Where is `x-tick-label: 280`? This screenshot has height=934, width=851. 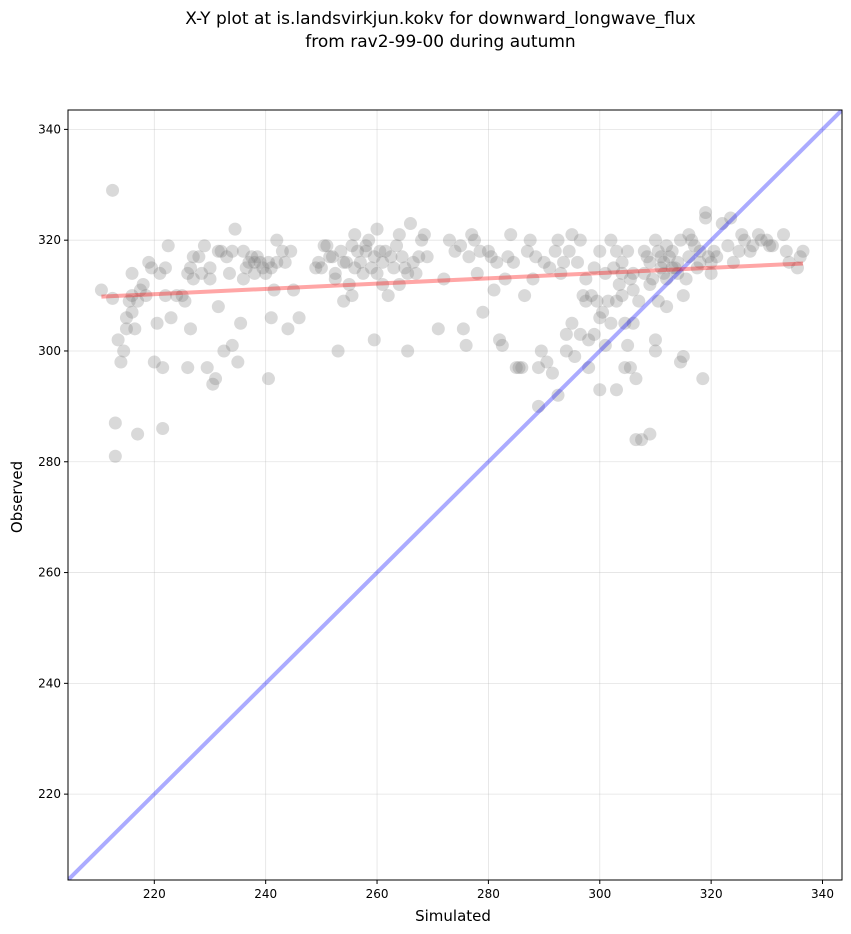 x-tick-label: 280 is located at coordinates (488, 894).